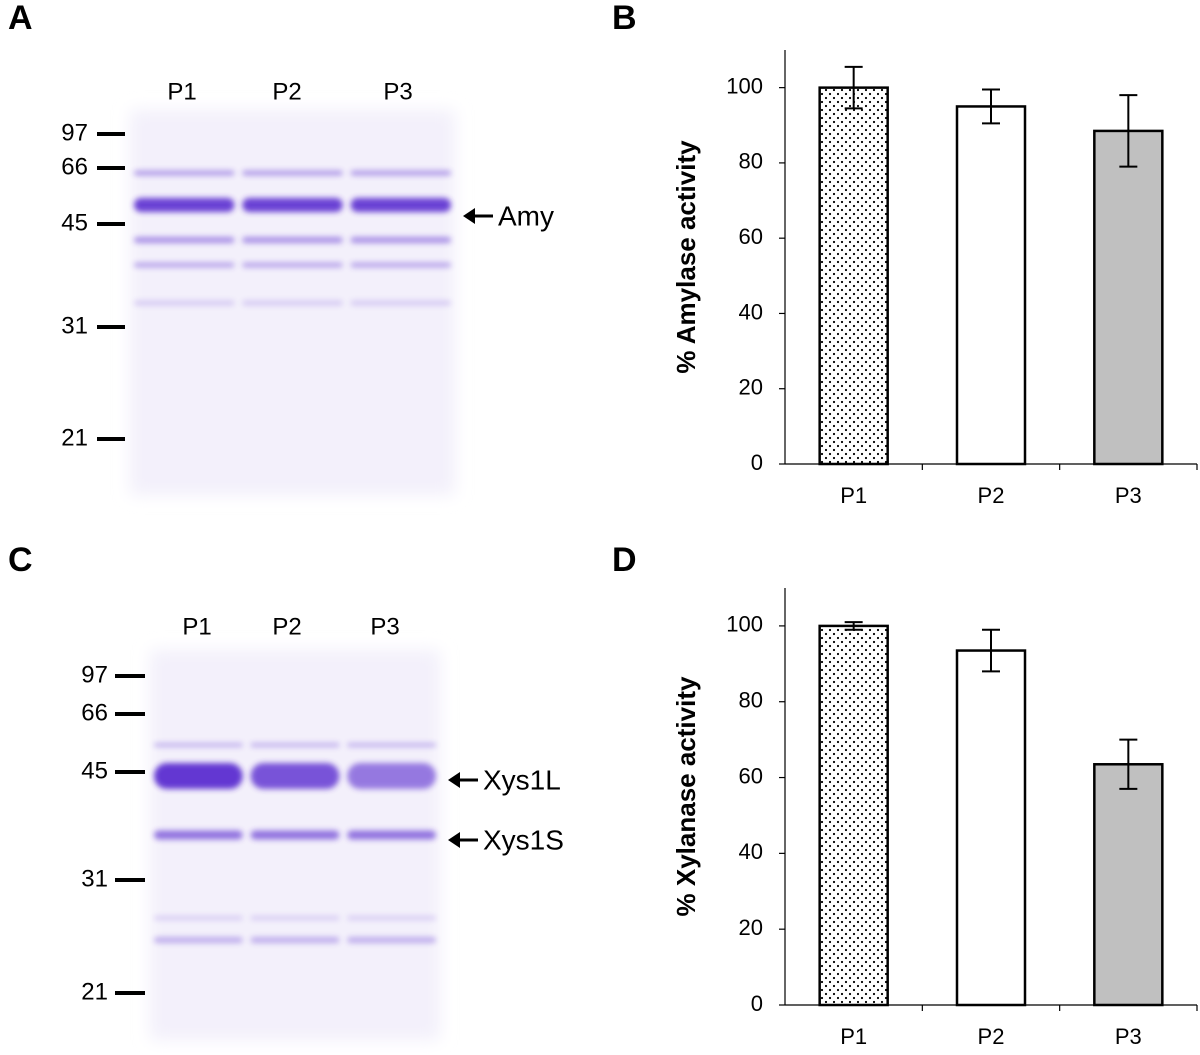 The height and width of the screenshot is (1055, 1200). Describe the element at coordinates (20, 560) in the screenshot. I see `panel-letter: C` at that location.